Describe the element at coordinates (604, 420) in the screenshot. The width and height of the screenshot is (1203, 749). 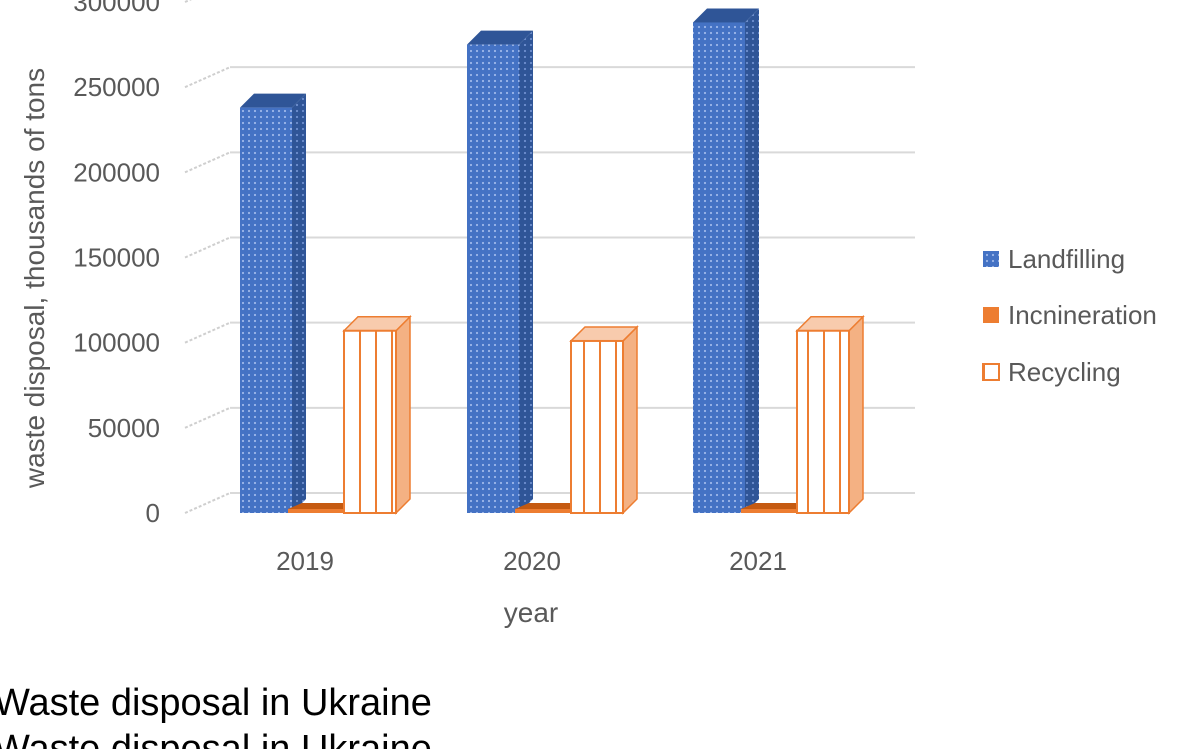
I see `bar-recycling-2020` at that location.